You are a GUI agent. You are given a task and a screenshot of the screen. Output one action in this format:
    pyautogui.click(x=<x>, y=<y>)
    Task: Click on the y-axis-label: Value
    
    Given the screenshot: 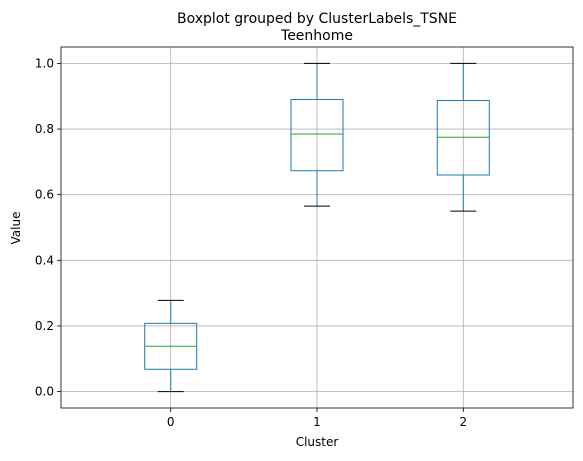 What is the action you would take?
    pyautogui.click(x=16, y=228)
    